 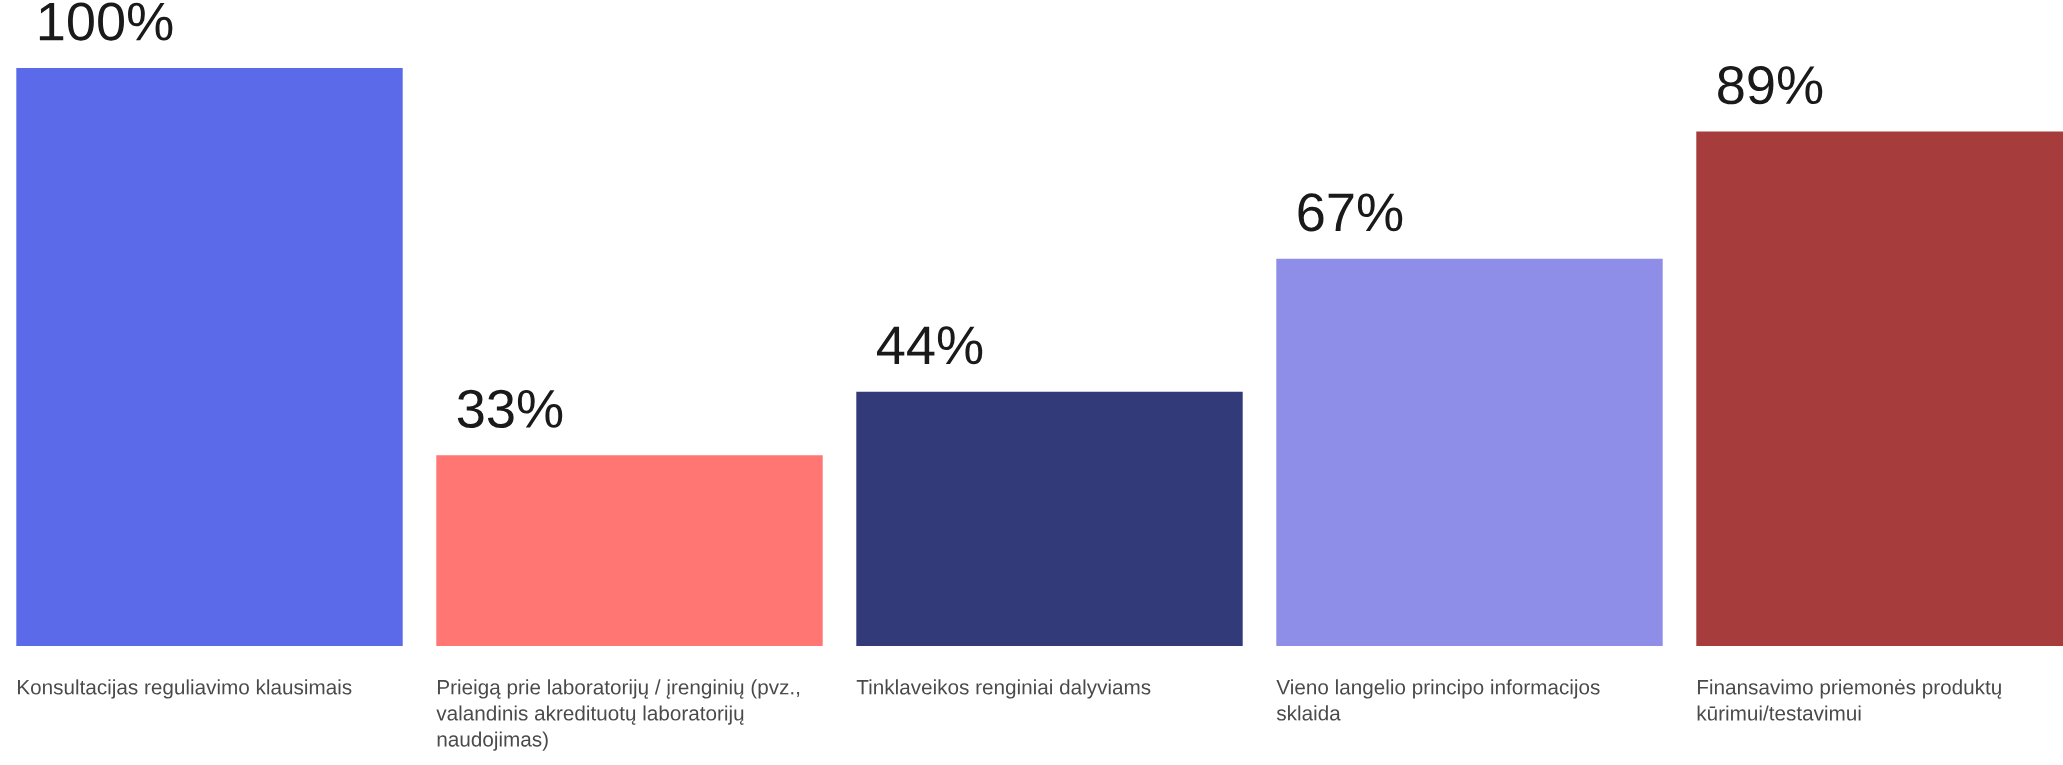 What do you see at coordinates (929, 345) in the screenshot?
I see `data-label: 44%` at bounding box center [929, 345].